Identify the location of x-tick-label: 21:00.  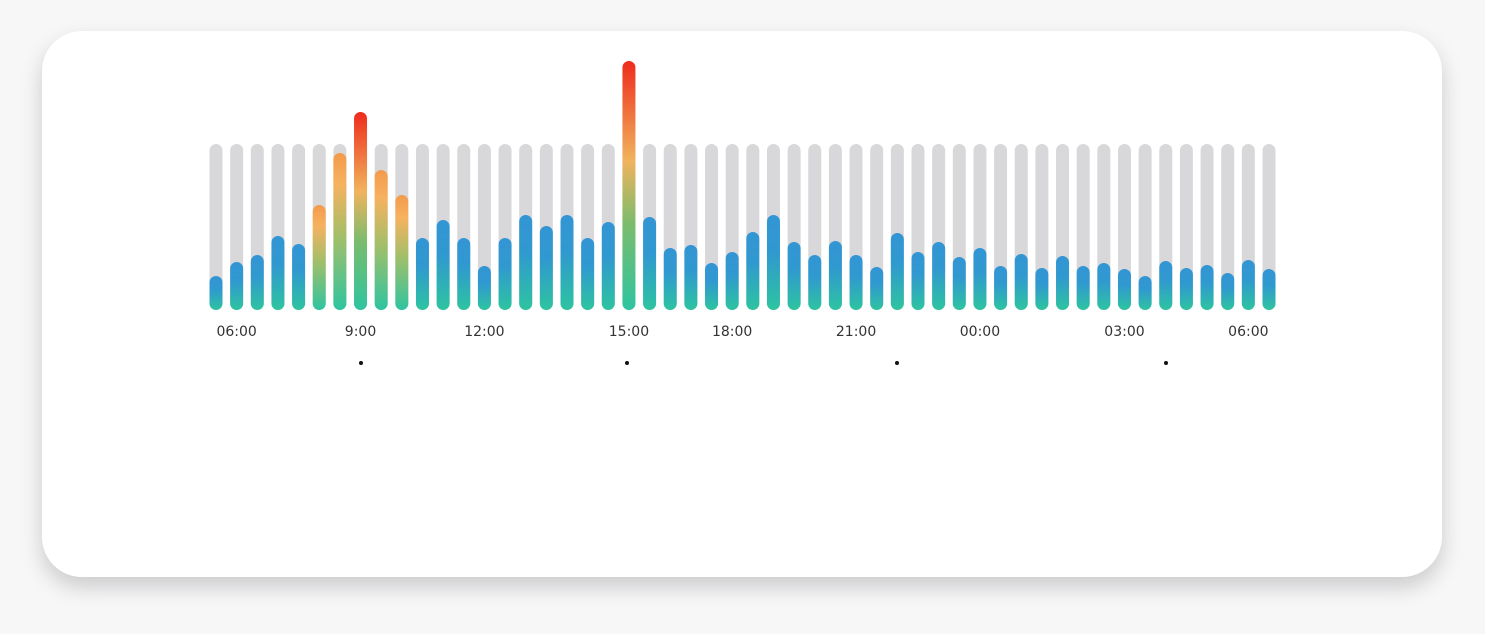
(856, 332).